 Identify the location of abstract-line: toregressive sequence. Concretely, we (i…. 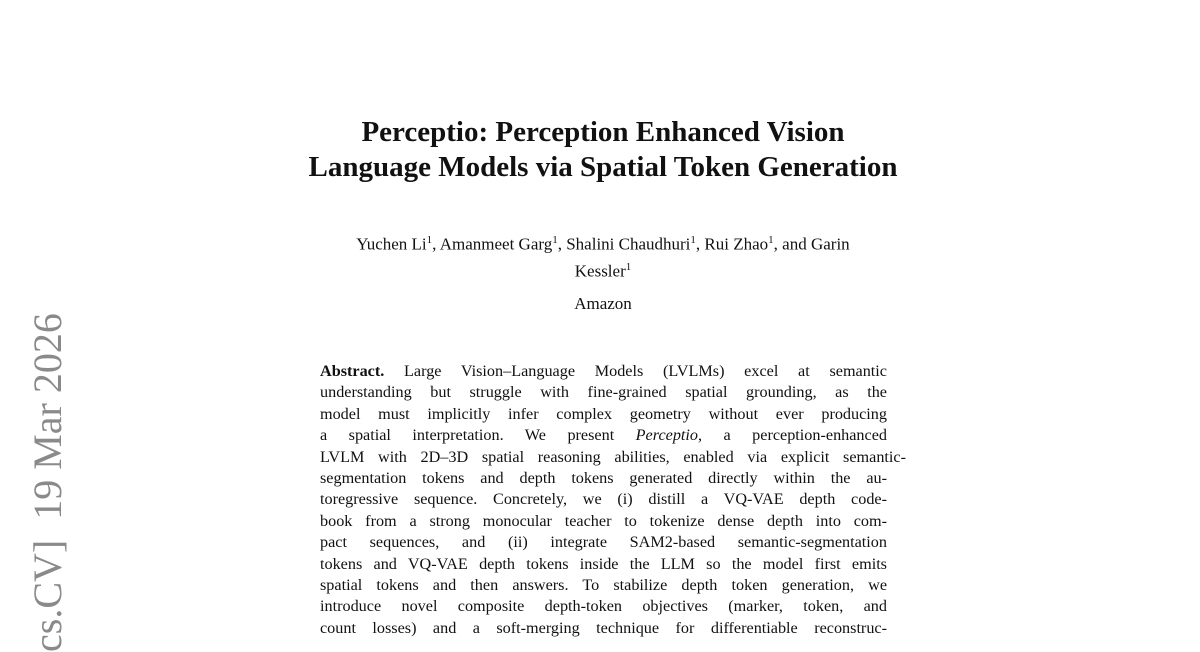
(603, 499).